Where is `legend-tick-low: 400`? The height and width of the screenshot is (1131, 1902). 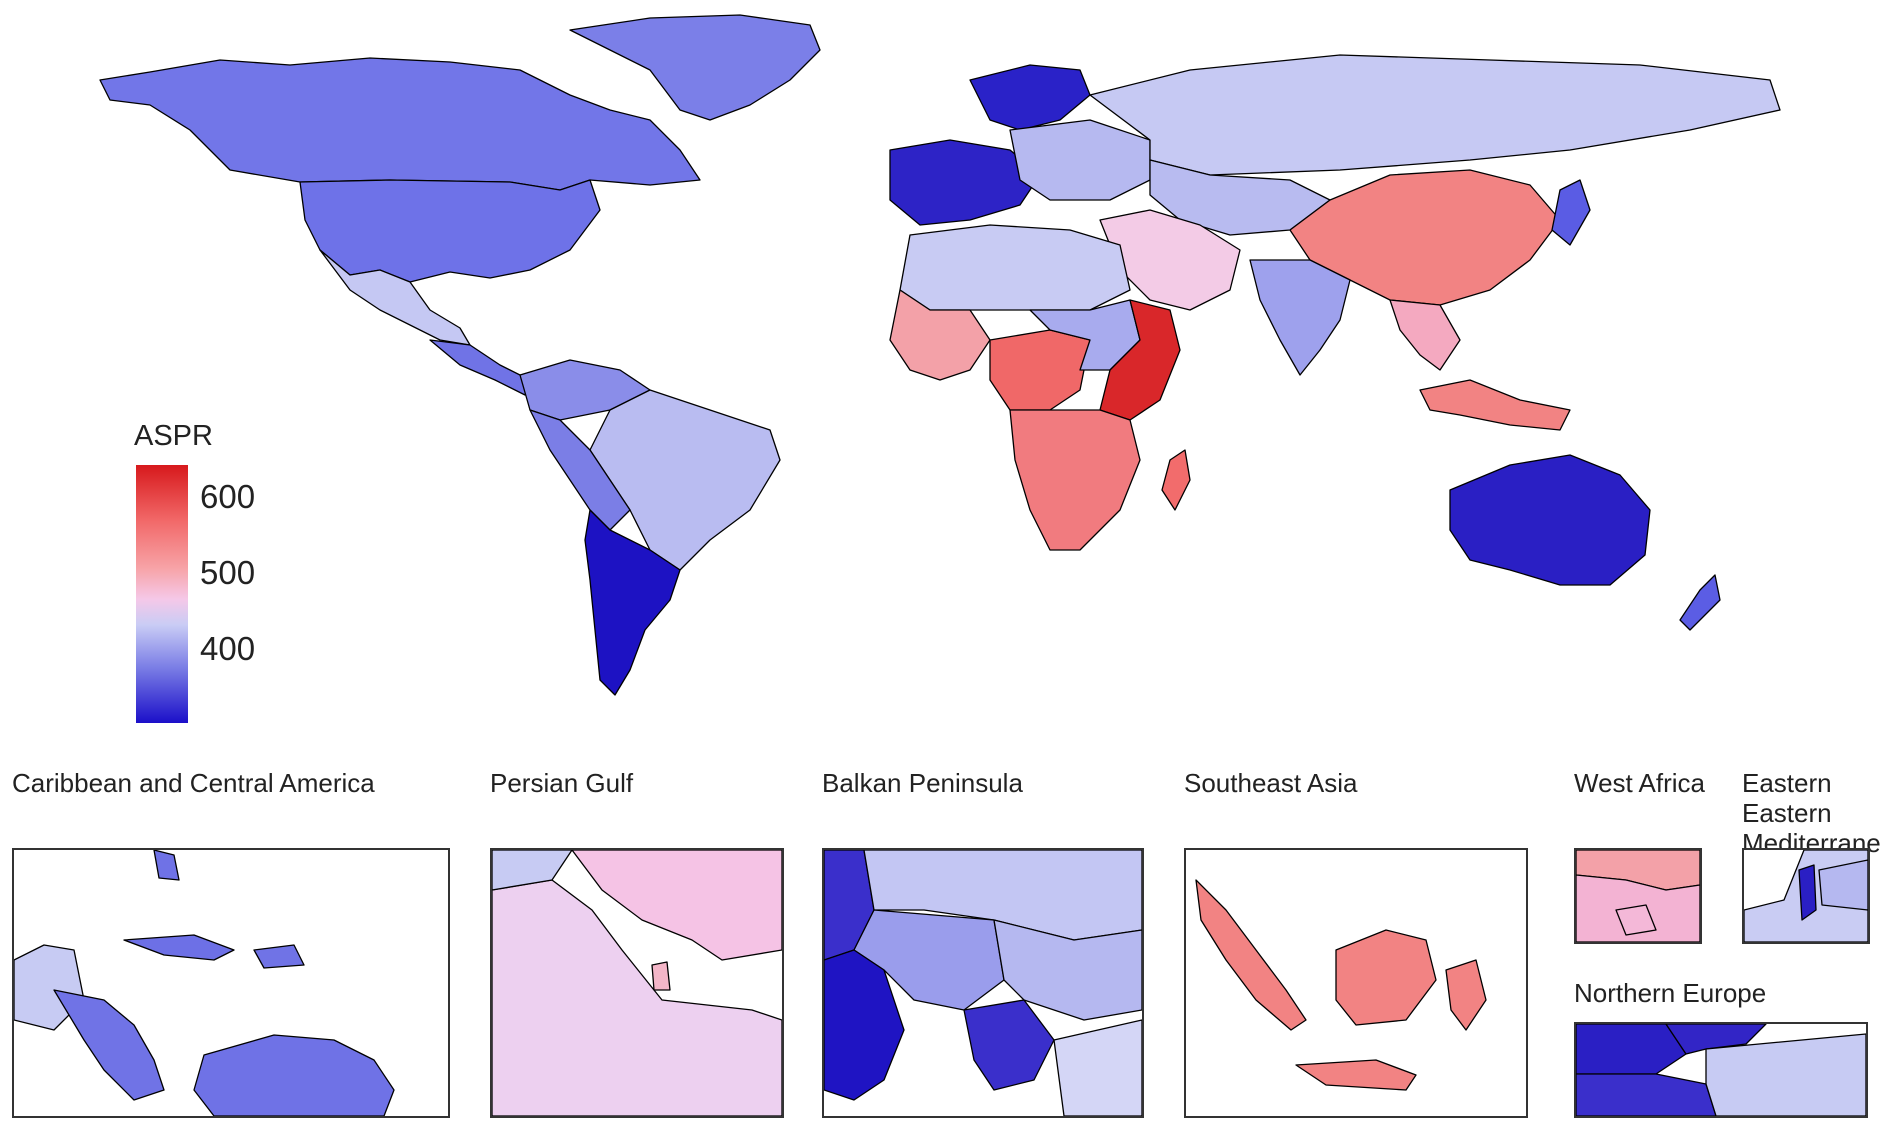 legend-tick-low: 400 is located at coordinates (228, 648).